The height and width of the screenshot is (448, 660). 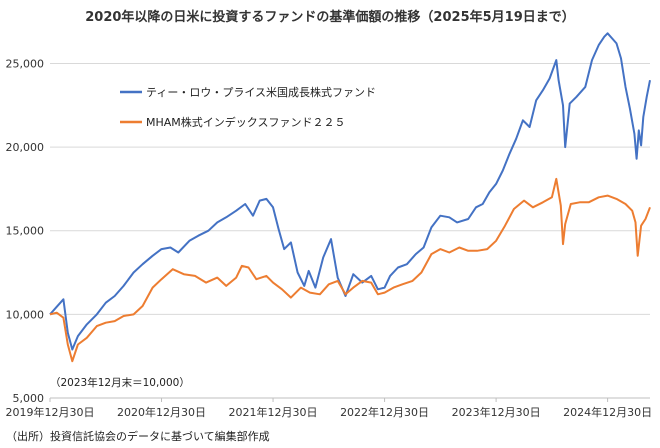 What do you see at coordinates (248, 107) in the screenshot?
I see `chart-legend: ティー・ロウ・プライス米国成長株式ファンド MHAM株式インデックスファンド２２５` at bounding box center [248, 107].